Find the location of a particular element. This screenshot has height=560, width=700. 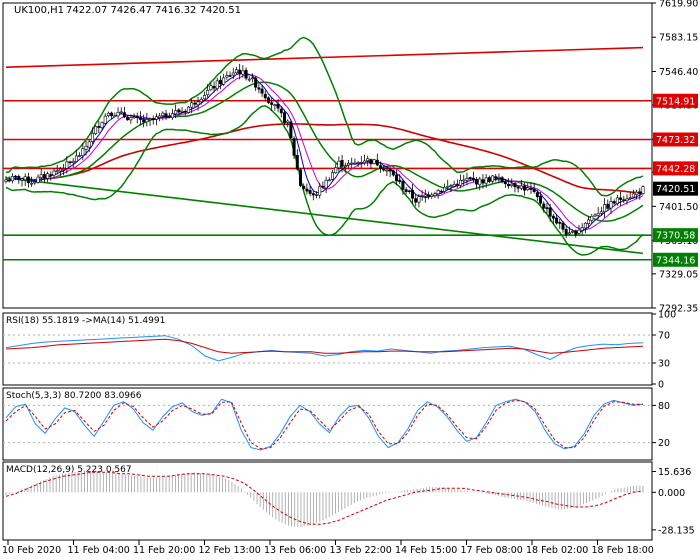

trendline is located at coordinates (324, 57).